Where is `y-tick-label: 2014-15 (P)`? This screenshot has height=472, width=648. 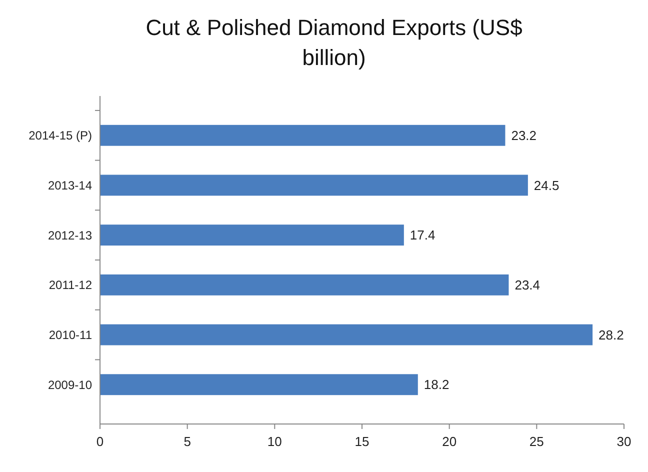
y-tick-label: 2014-15 (P) is located at coordinates (60, 135).